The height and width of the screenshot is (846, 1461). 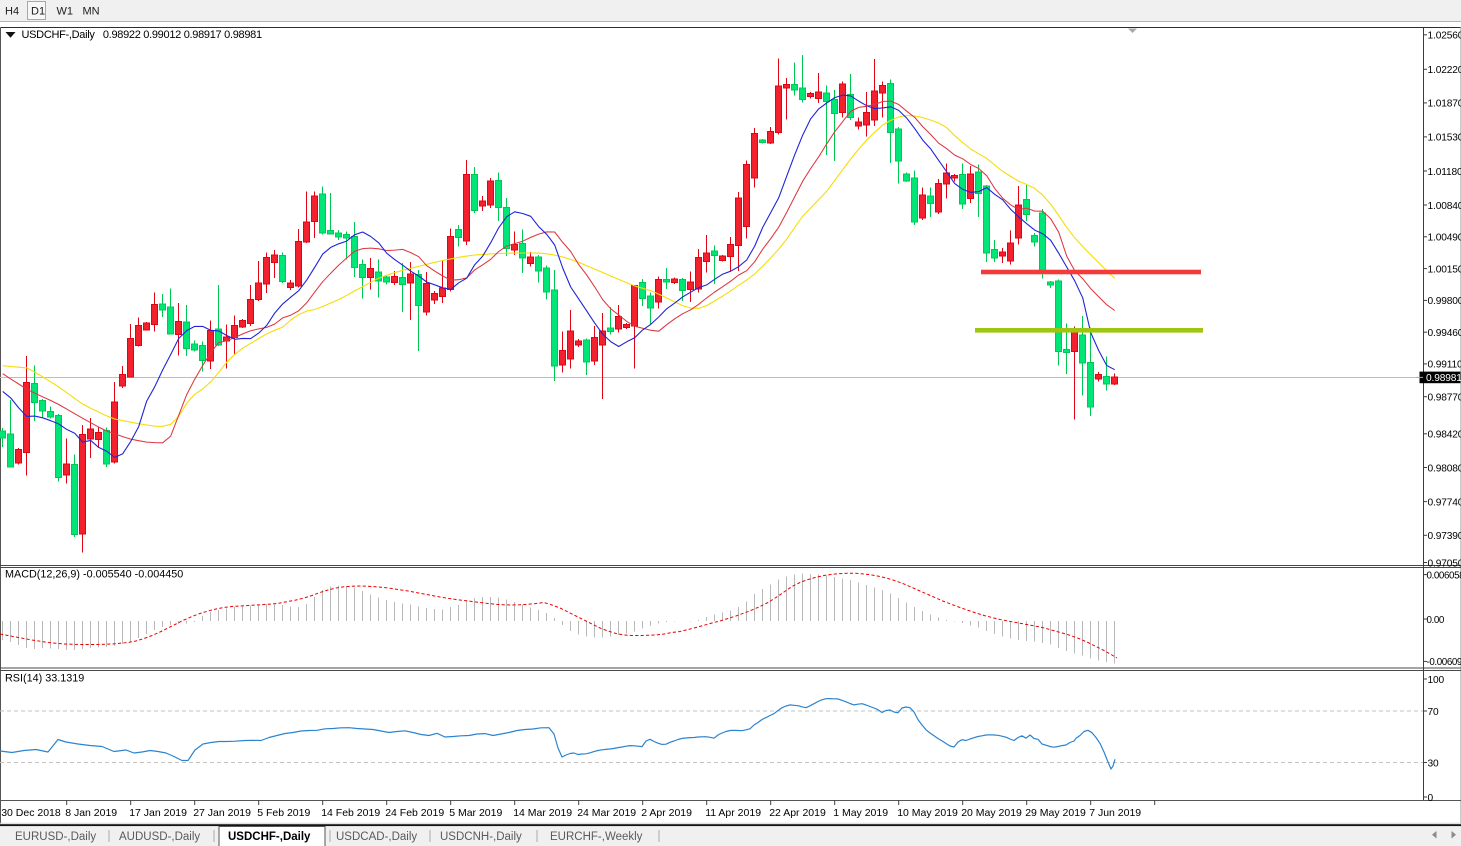 I want to click on svg-text: 1.00490, so click(x=1444, y=238).